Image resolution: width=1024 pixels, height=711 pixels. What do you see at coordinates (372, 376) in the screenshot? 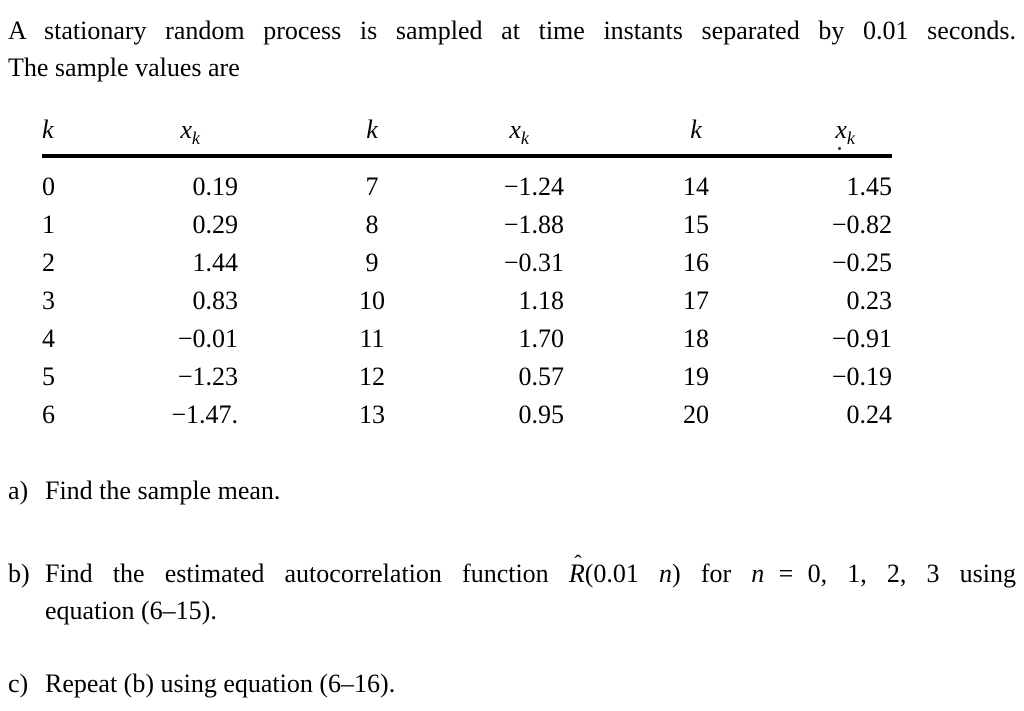
I see `k-value-cell: 12` at bounding box center [372, 376].